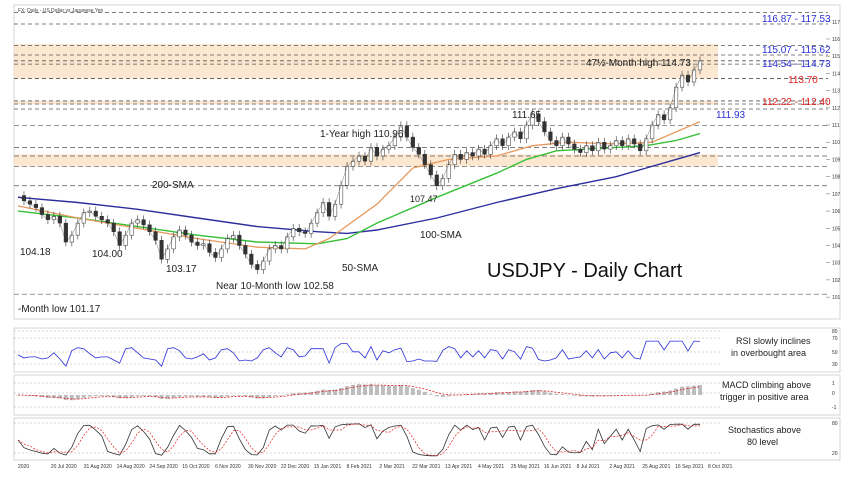 The width and height of the screenshot is (855, 489). Describe the element at coordinates (173, 185) in the screenshot. I see `annotation-200-sma: 200-SMA` at that location.